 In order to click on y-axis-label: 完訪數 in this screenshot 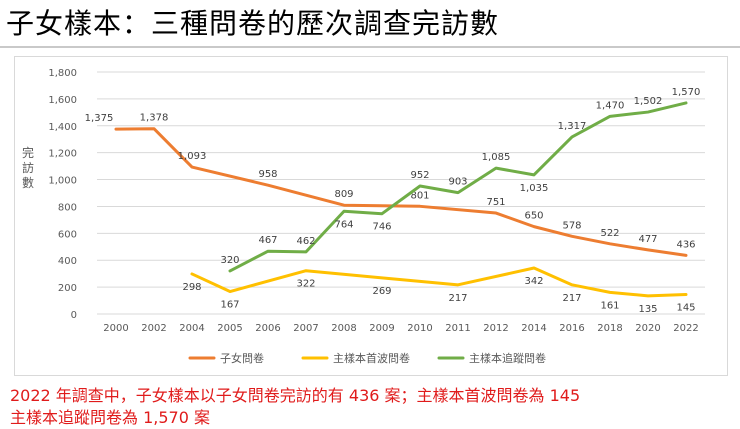, I will do `click(28, 167)`.